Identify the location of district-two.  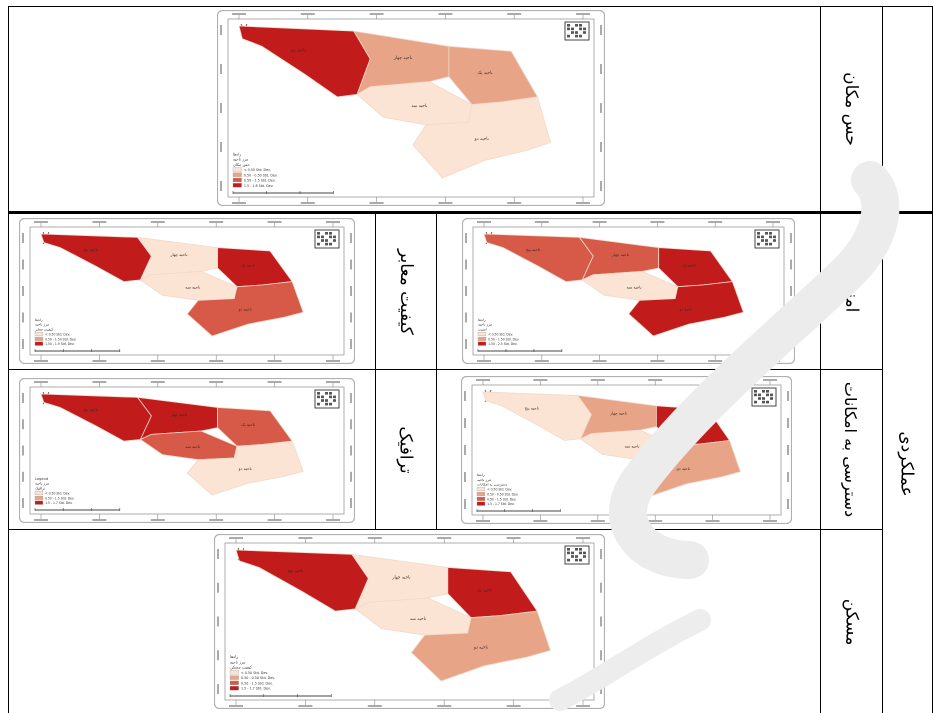
(480, 646).